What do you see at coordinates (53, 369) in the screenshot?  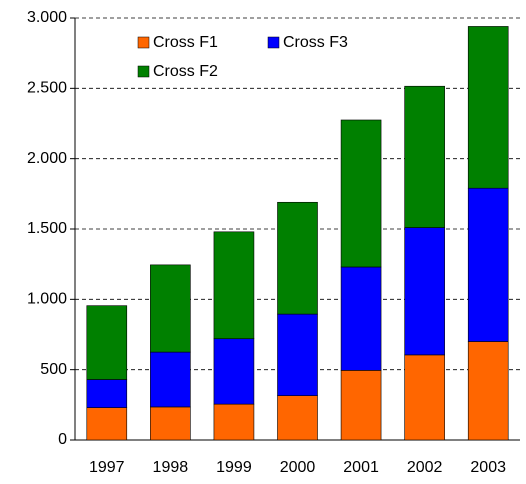 I see `y-tick-label: 500` at bounding box center [53, 369].